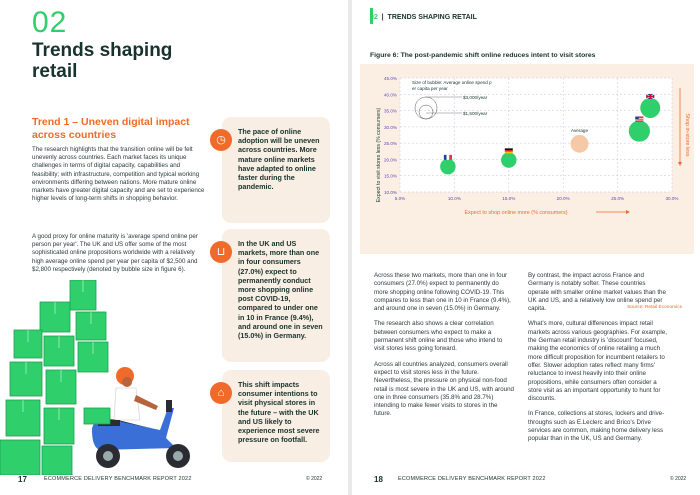 This screenshot has height=495, width=700. What do you see at coordinates (432, 17) in the screenshot?
I see `section-tag-label: TRENDS SHAPING RETAIL` at bounding box center [432, 17].